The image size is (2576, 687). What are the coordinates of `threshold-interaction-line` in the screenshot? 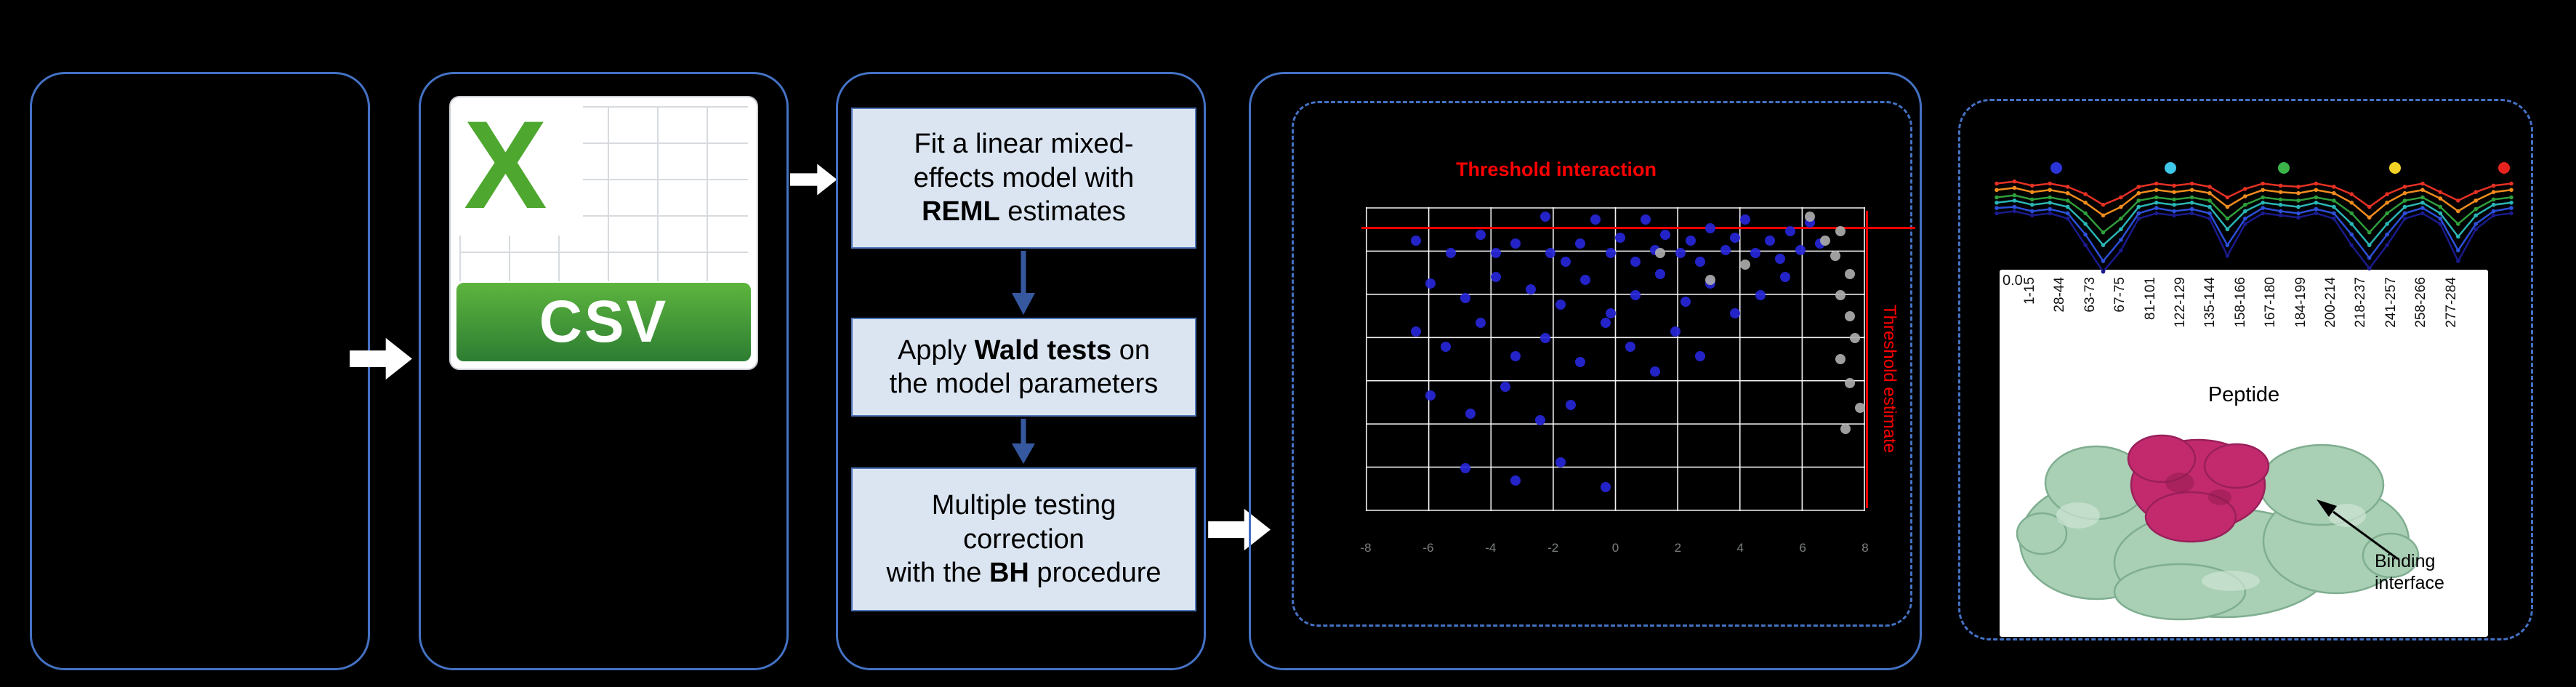 It's located at (1638, 228).